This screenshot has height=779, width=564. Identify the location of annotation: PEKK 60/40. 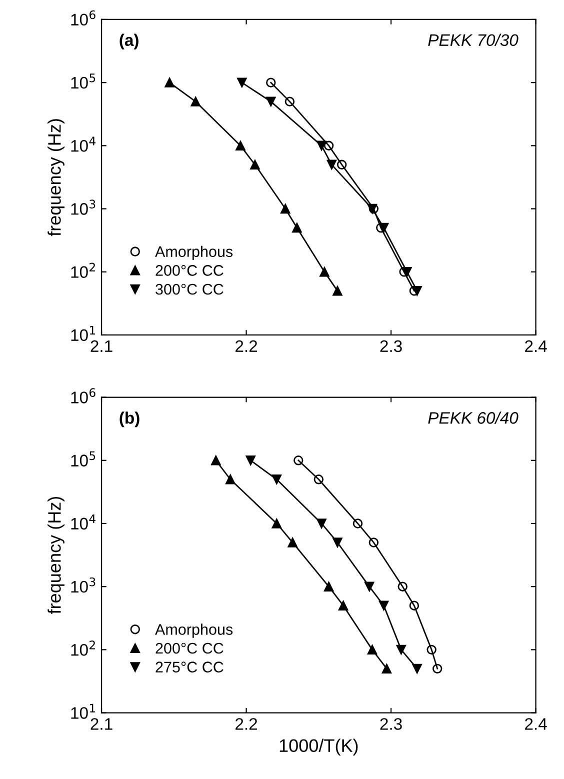
(473, 418).